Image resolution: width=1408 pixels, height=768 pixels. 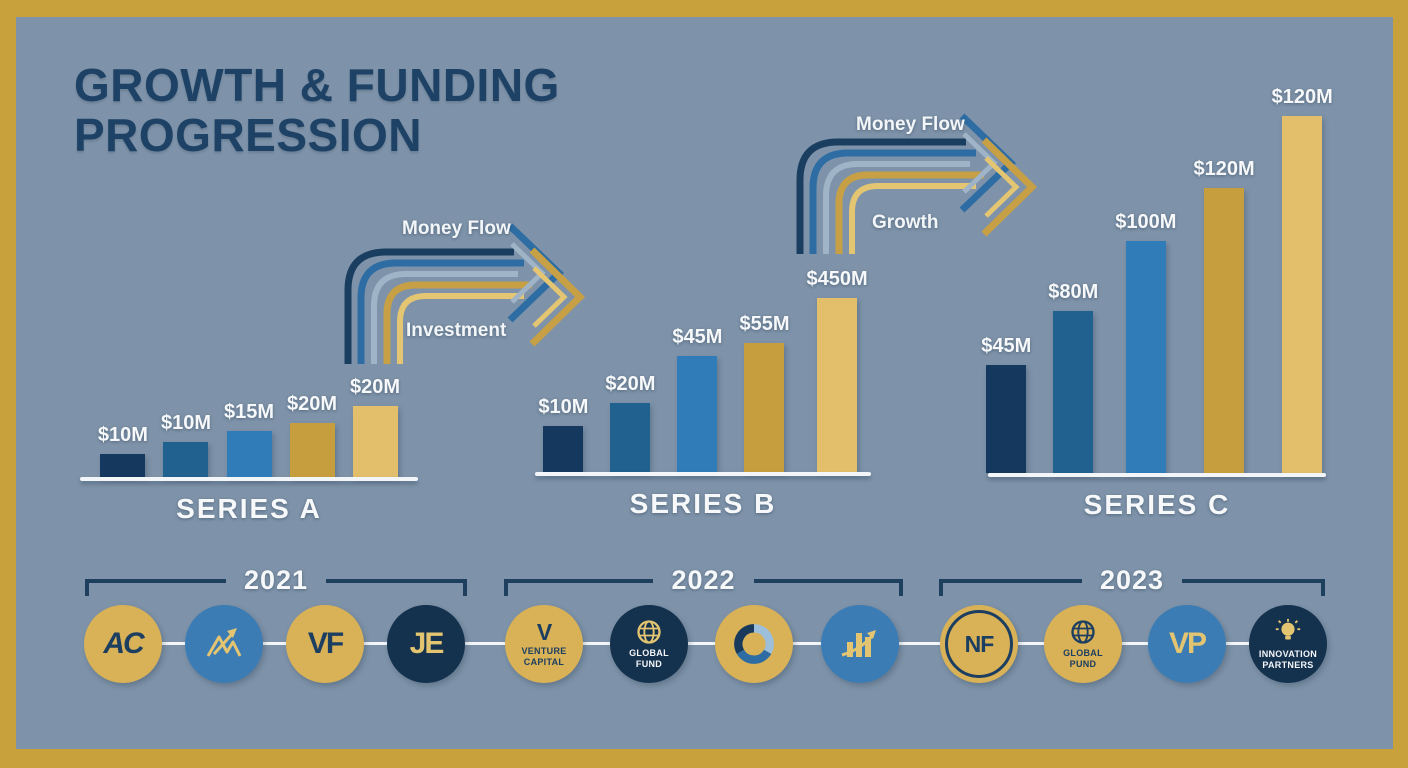 I want to click on bar-group: $15M, so click(x=249, y=439).